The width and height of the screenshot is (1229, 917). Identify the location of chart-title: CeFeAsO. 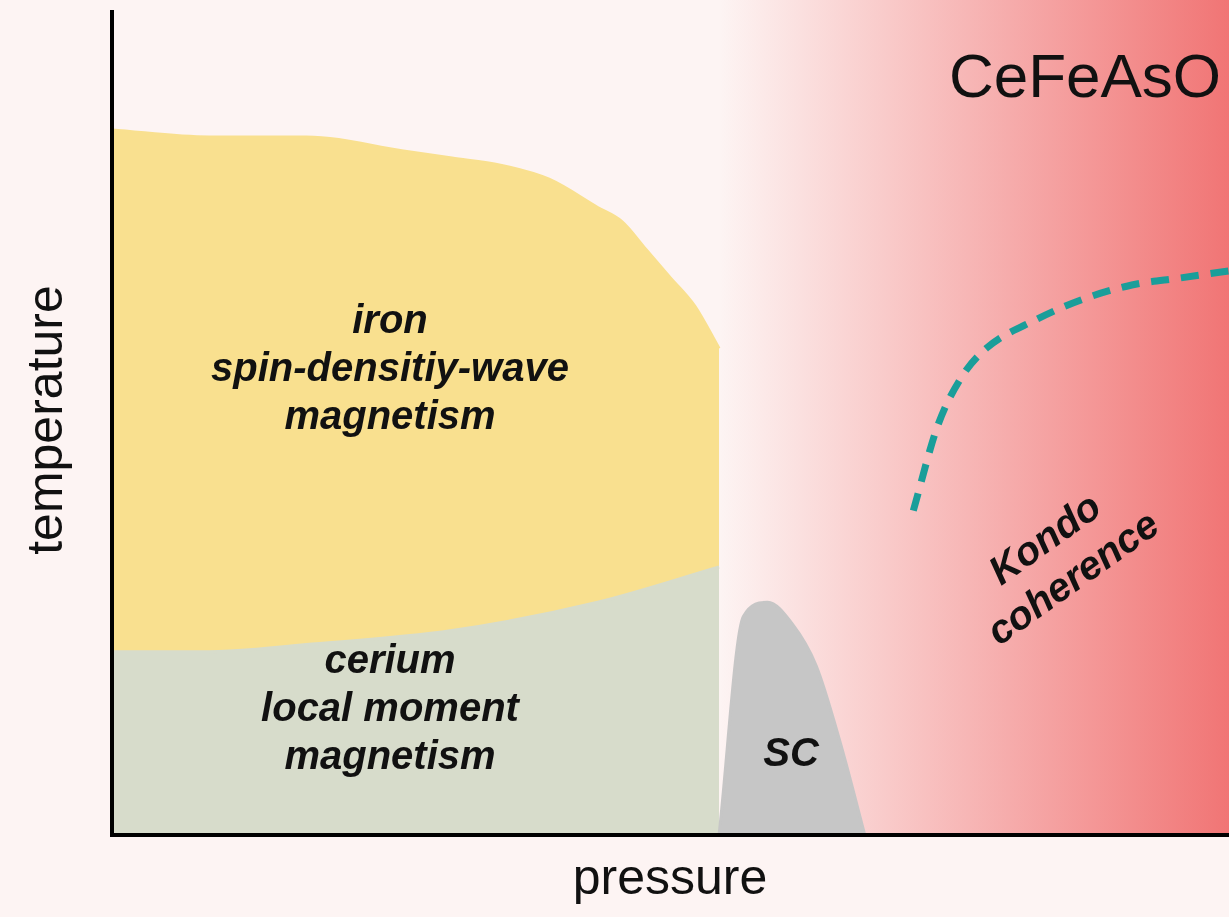
(1085, 76).